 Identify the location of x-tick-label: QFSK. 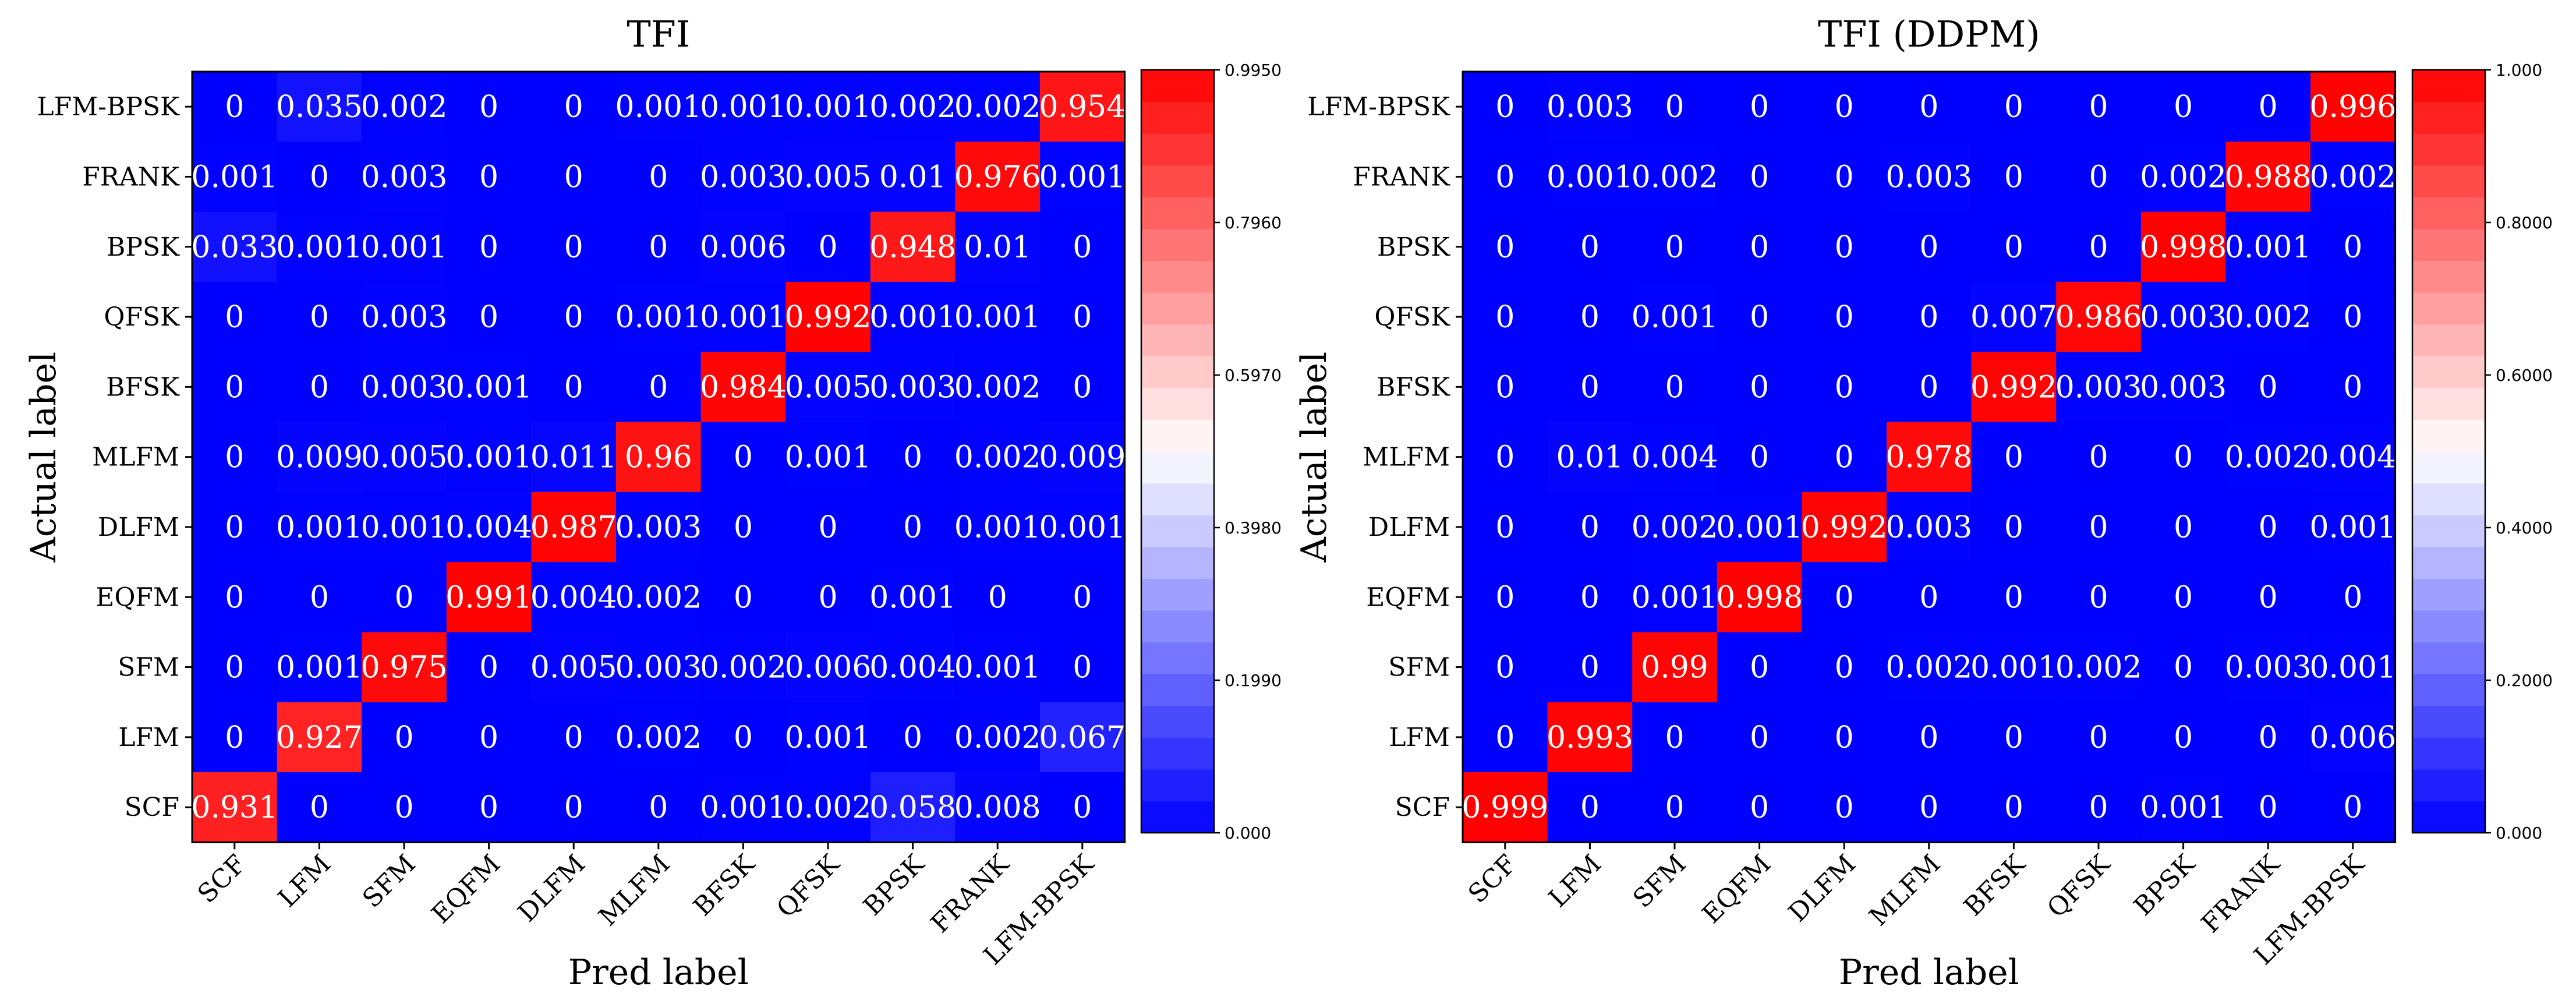
(2079, 886).